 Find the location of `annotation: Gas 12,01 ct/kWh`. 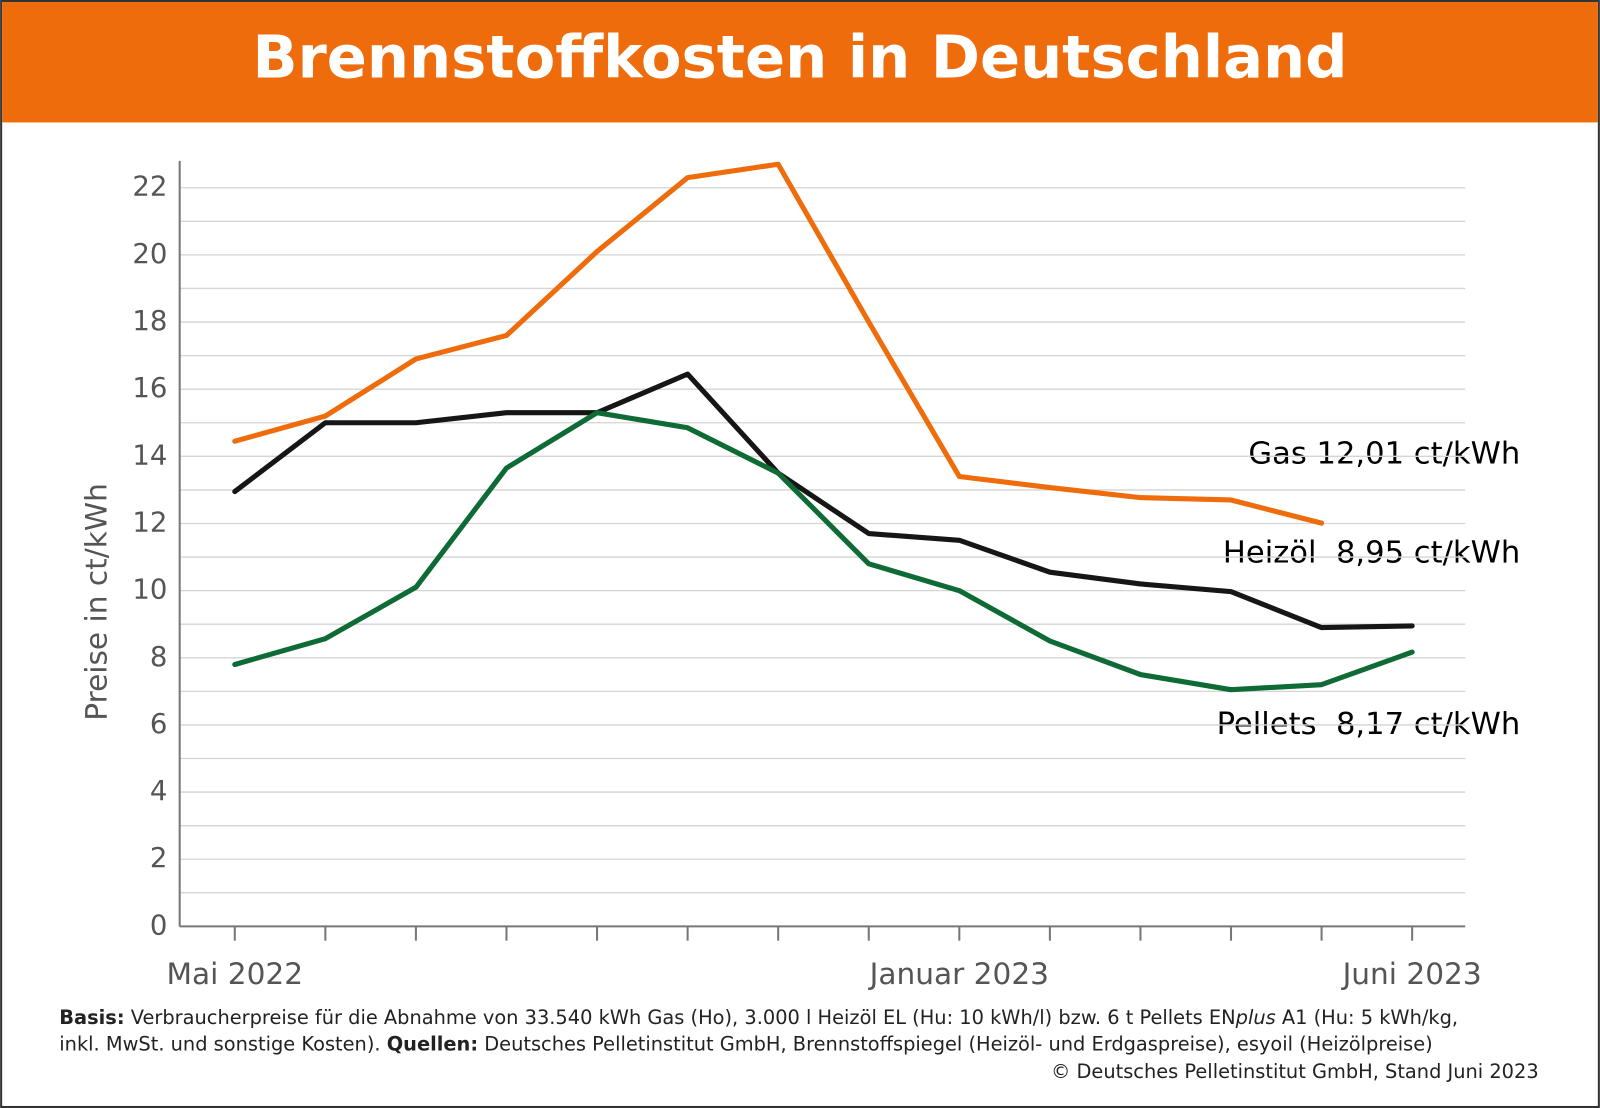

annotation: Gas 12,01 ct/kWh is located at coordinates (1384, 454).